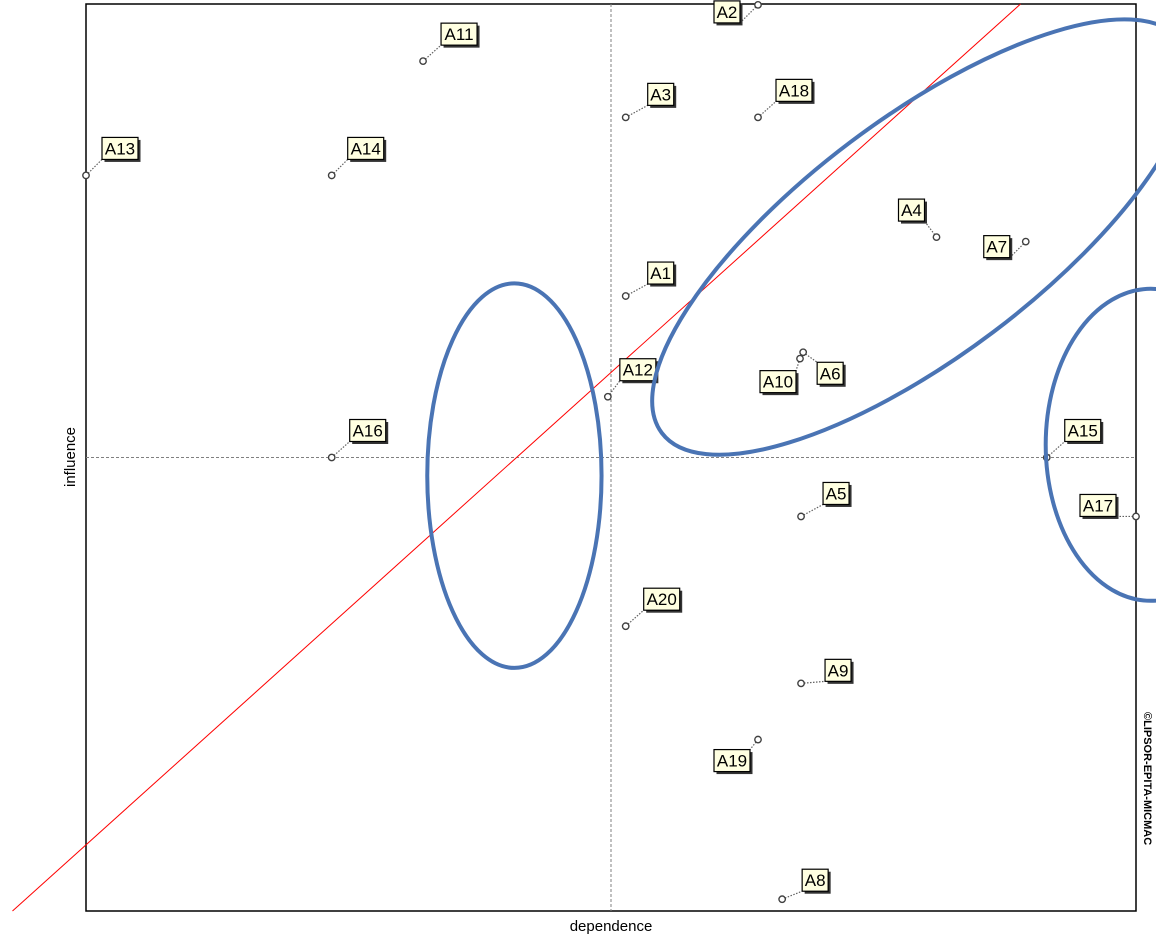 The height and width of the screenshot is (938, 1156). I want to click on point-group: A20, so click(652, 609).